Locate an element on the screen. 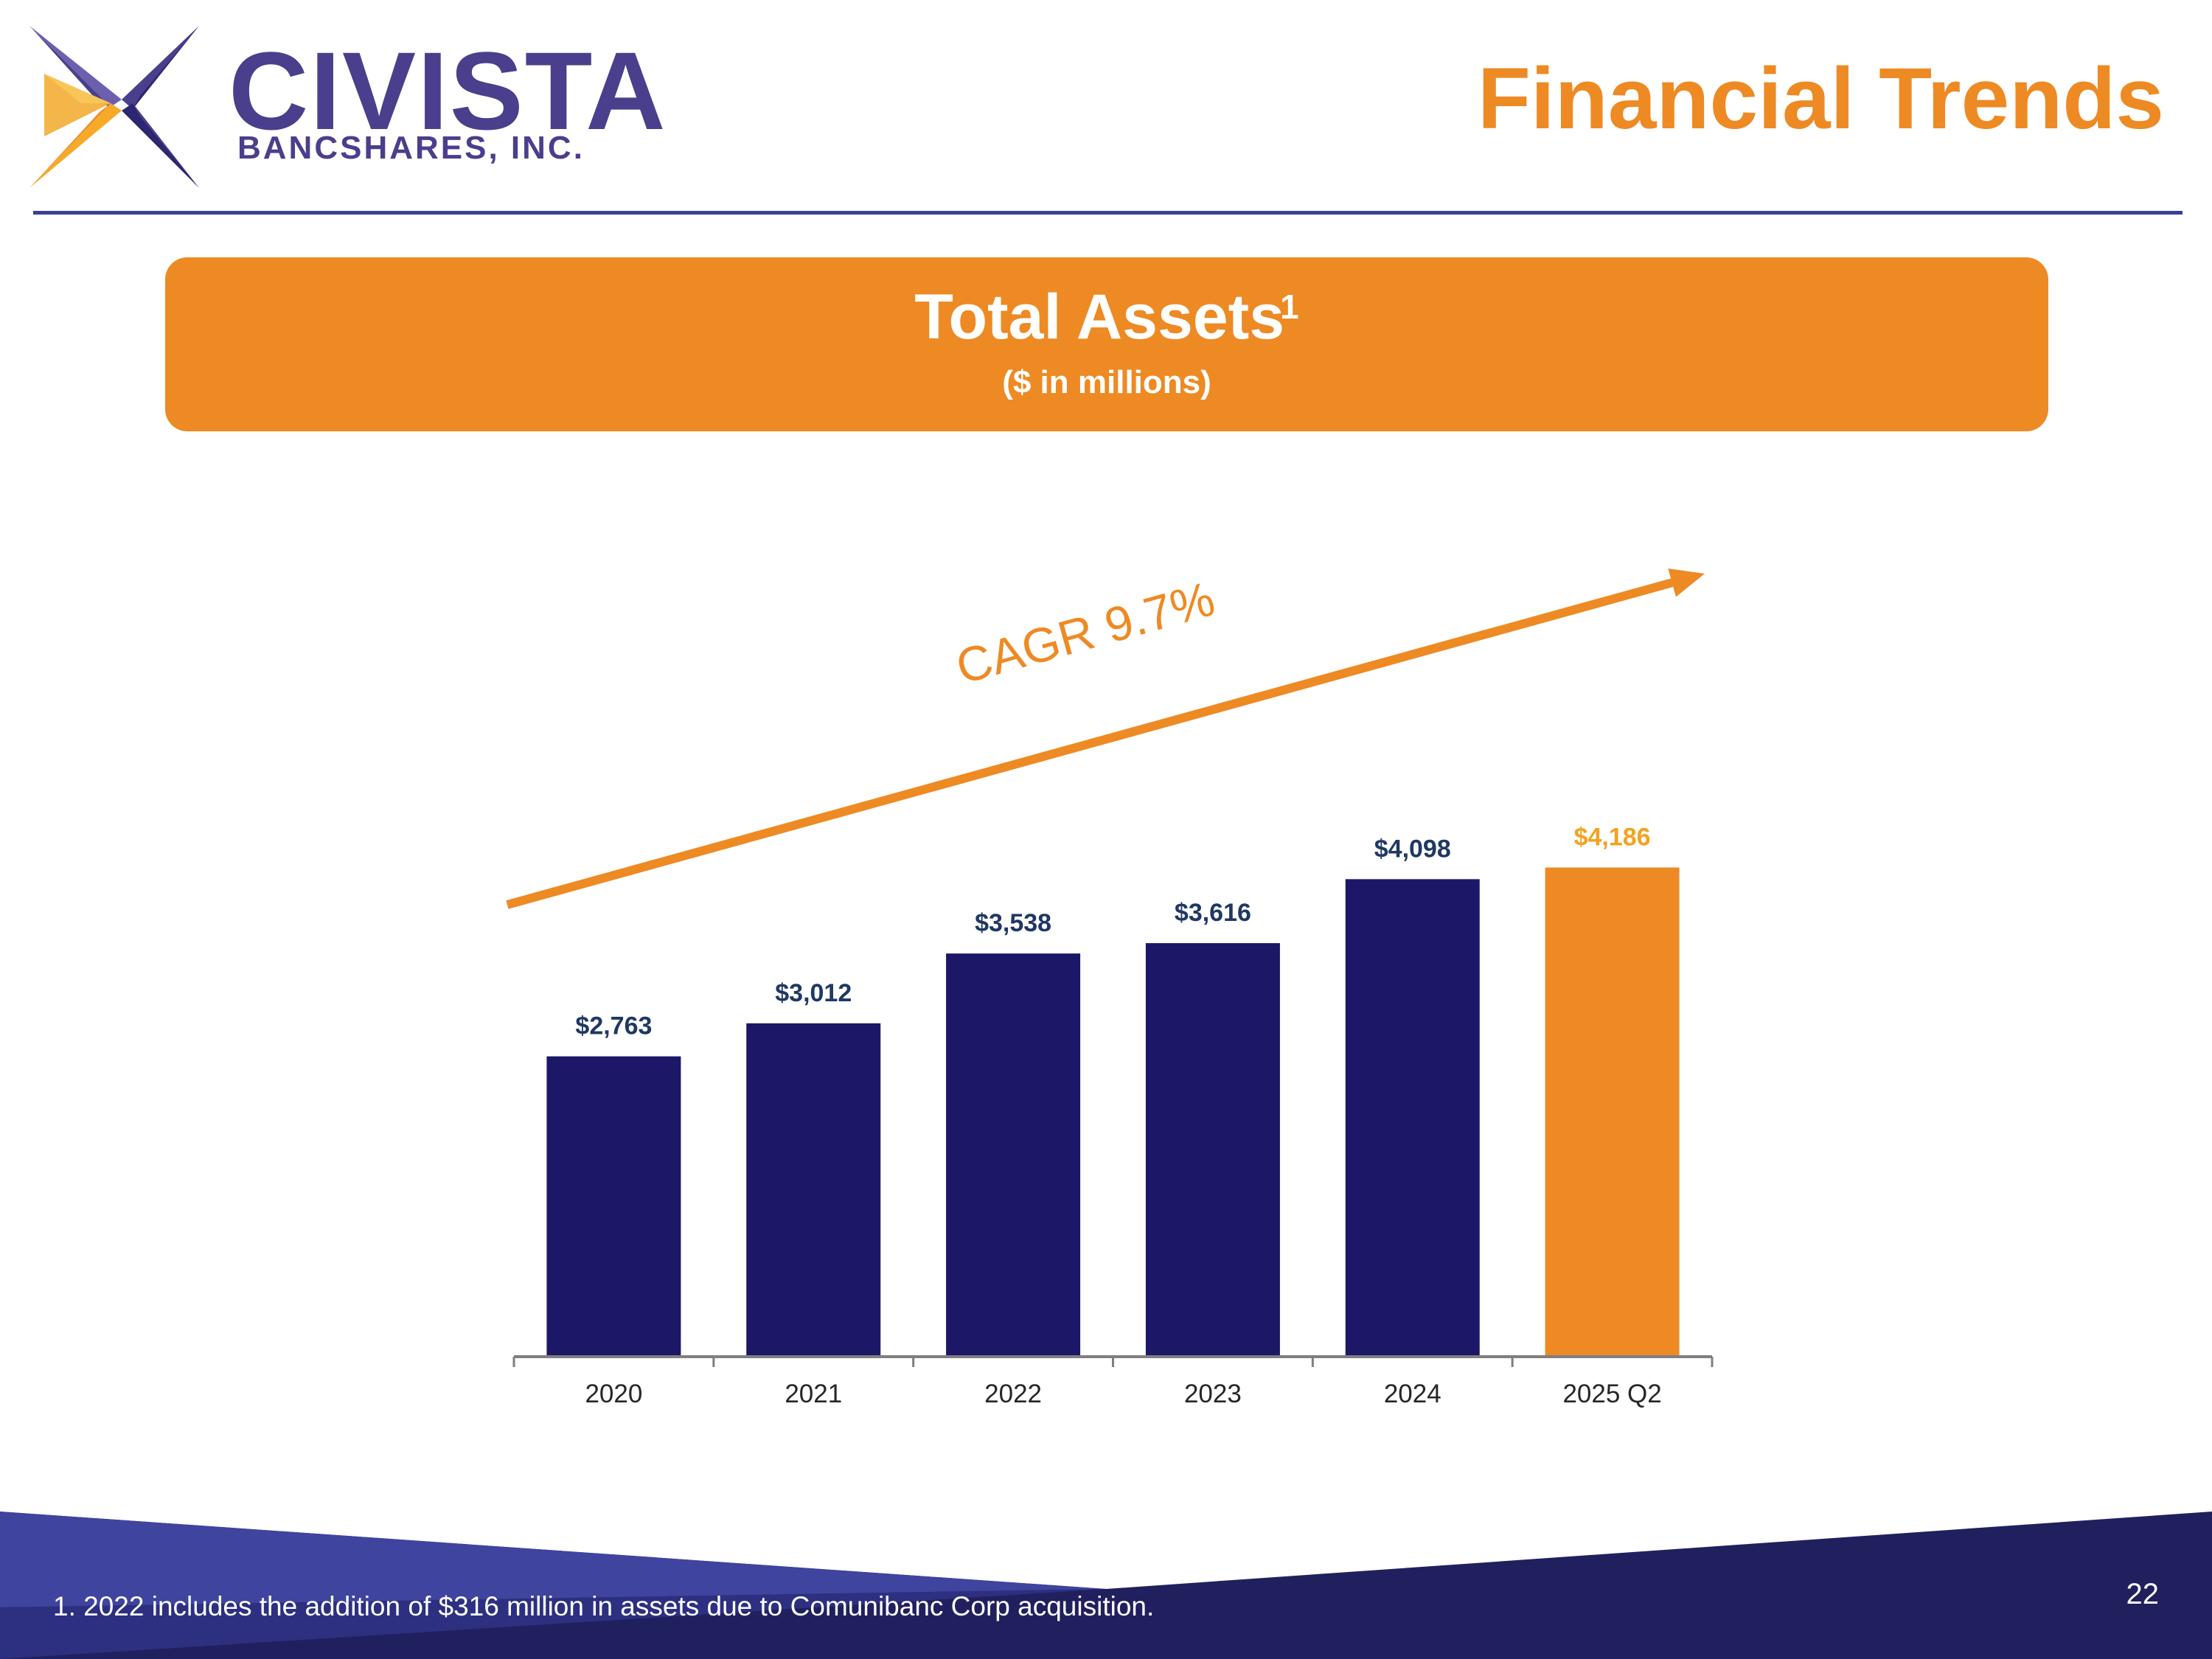  data-label: $3,616 is located at coordinates (1213, 913).